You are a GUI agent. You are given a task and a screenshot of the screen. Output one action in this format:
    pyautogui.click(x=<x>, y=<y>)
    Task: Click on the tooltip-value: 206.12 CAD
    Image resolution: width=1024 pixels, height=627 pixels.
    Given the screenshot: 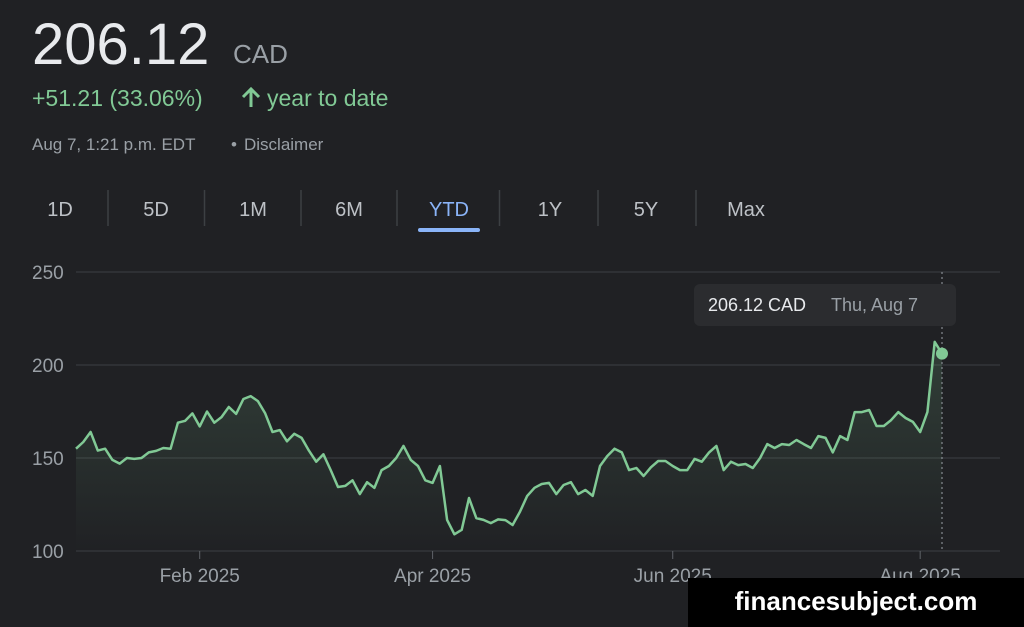 What is the action you would take?
    pyautogui.click(x=757, y=305)
    